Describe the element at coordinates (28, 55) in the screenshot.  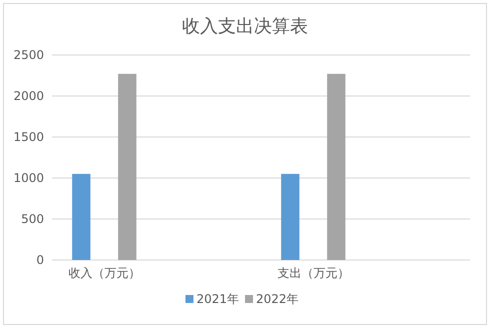
I see `y-tick-label: 2500` at that location.